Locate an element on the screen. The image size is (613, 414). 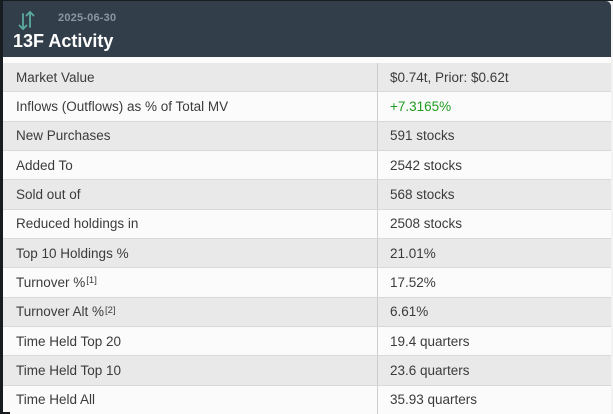
table-row: Sold out of 568 stocks is located at coordinates (307, 194).